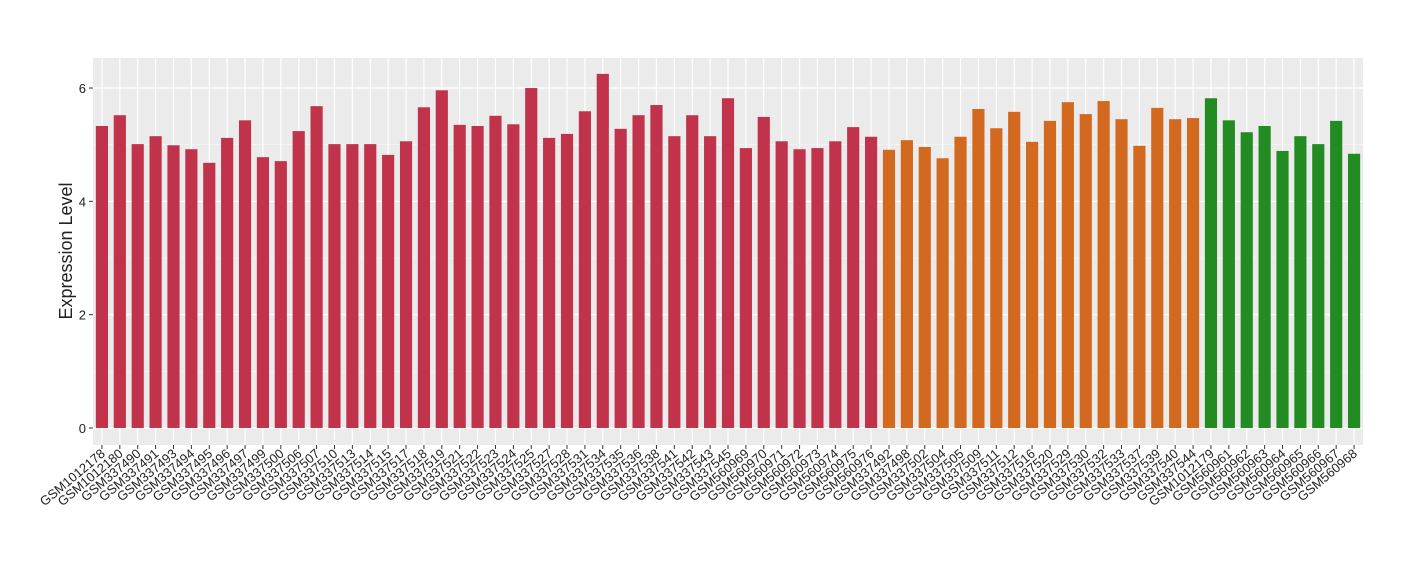  I want to click on y-tick-label: 2, so click(82, 315).